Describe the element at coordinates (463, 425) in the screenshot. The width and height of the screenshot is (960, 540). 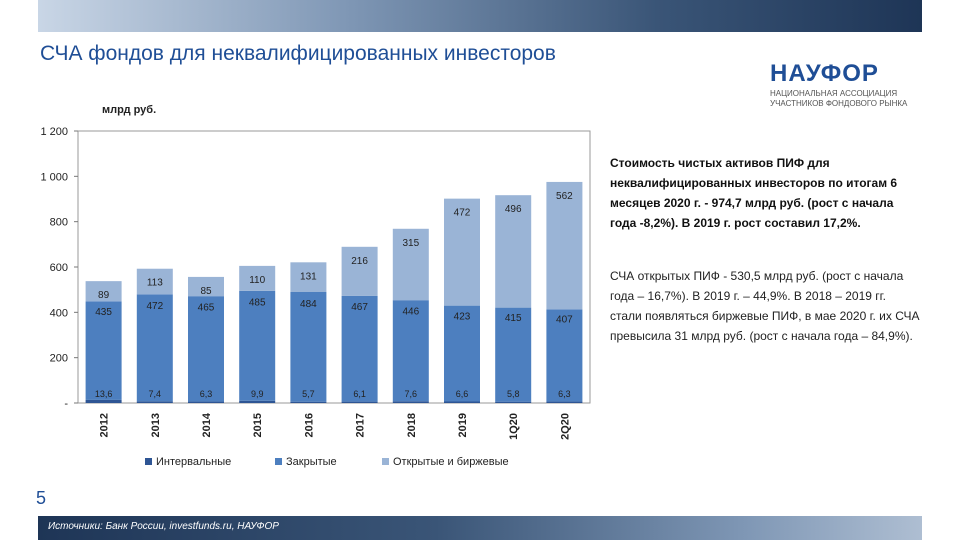
I see `x-tick-label: 2019` at that location.